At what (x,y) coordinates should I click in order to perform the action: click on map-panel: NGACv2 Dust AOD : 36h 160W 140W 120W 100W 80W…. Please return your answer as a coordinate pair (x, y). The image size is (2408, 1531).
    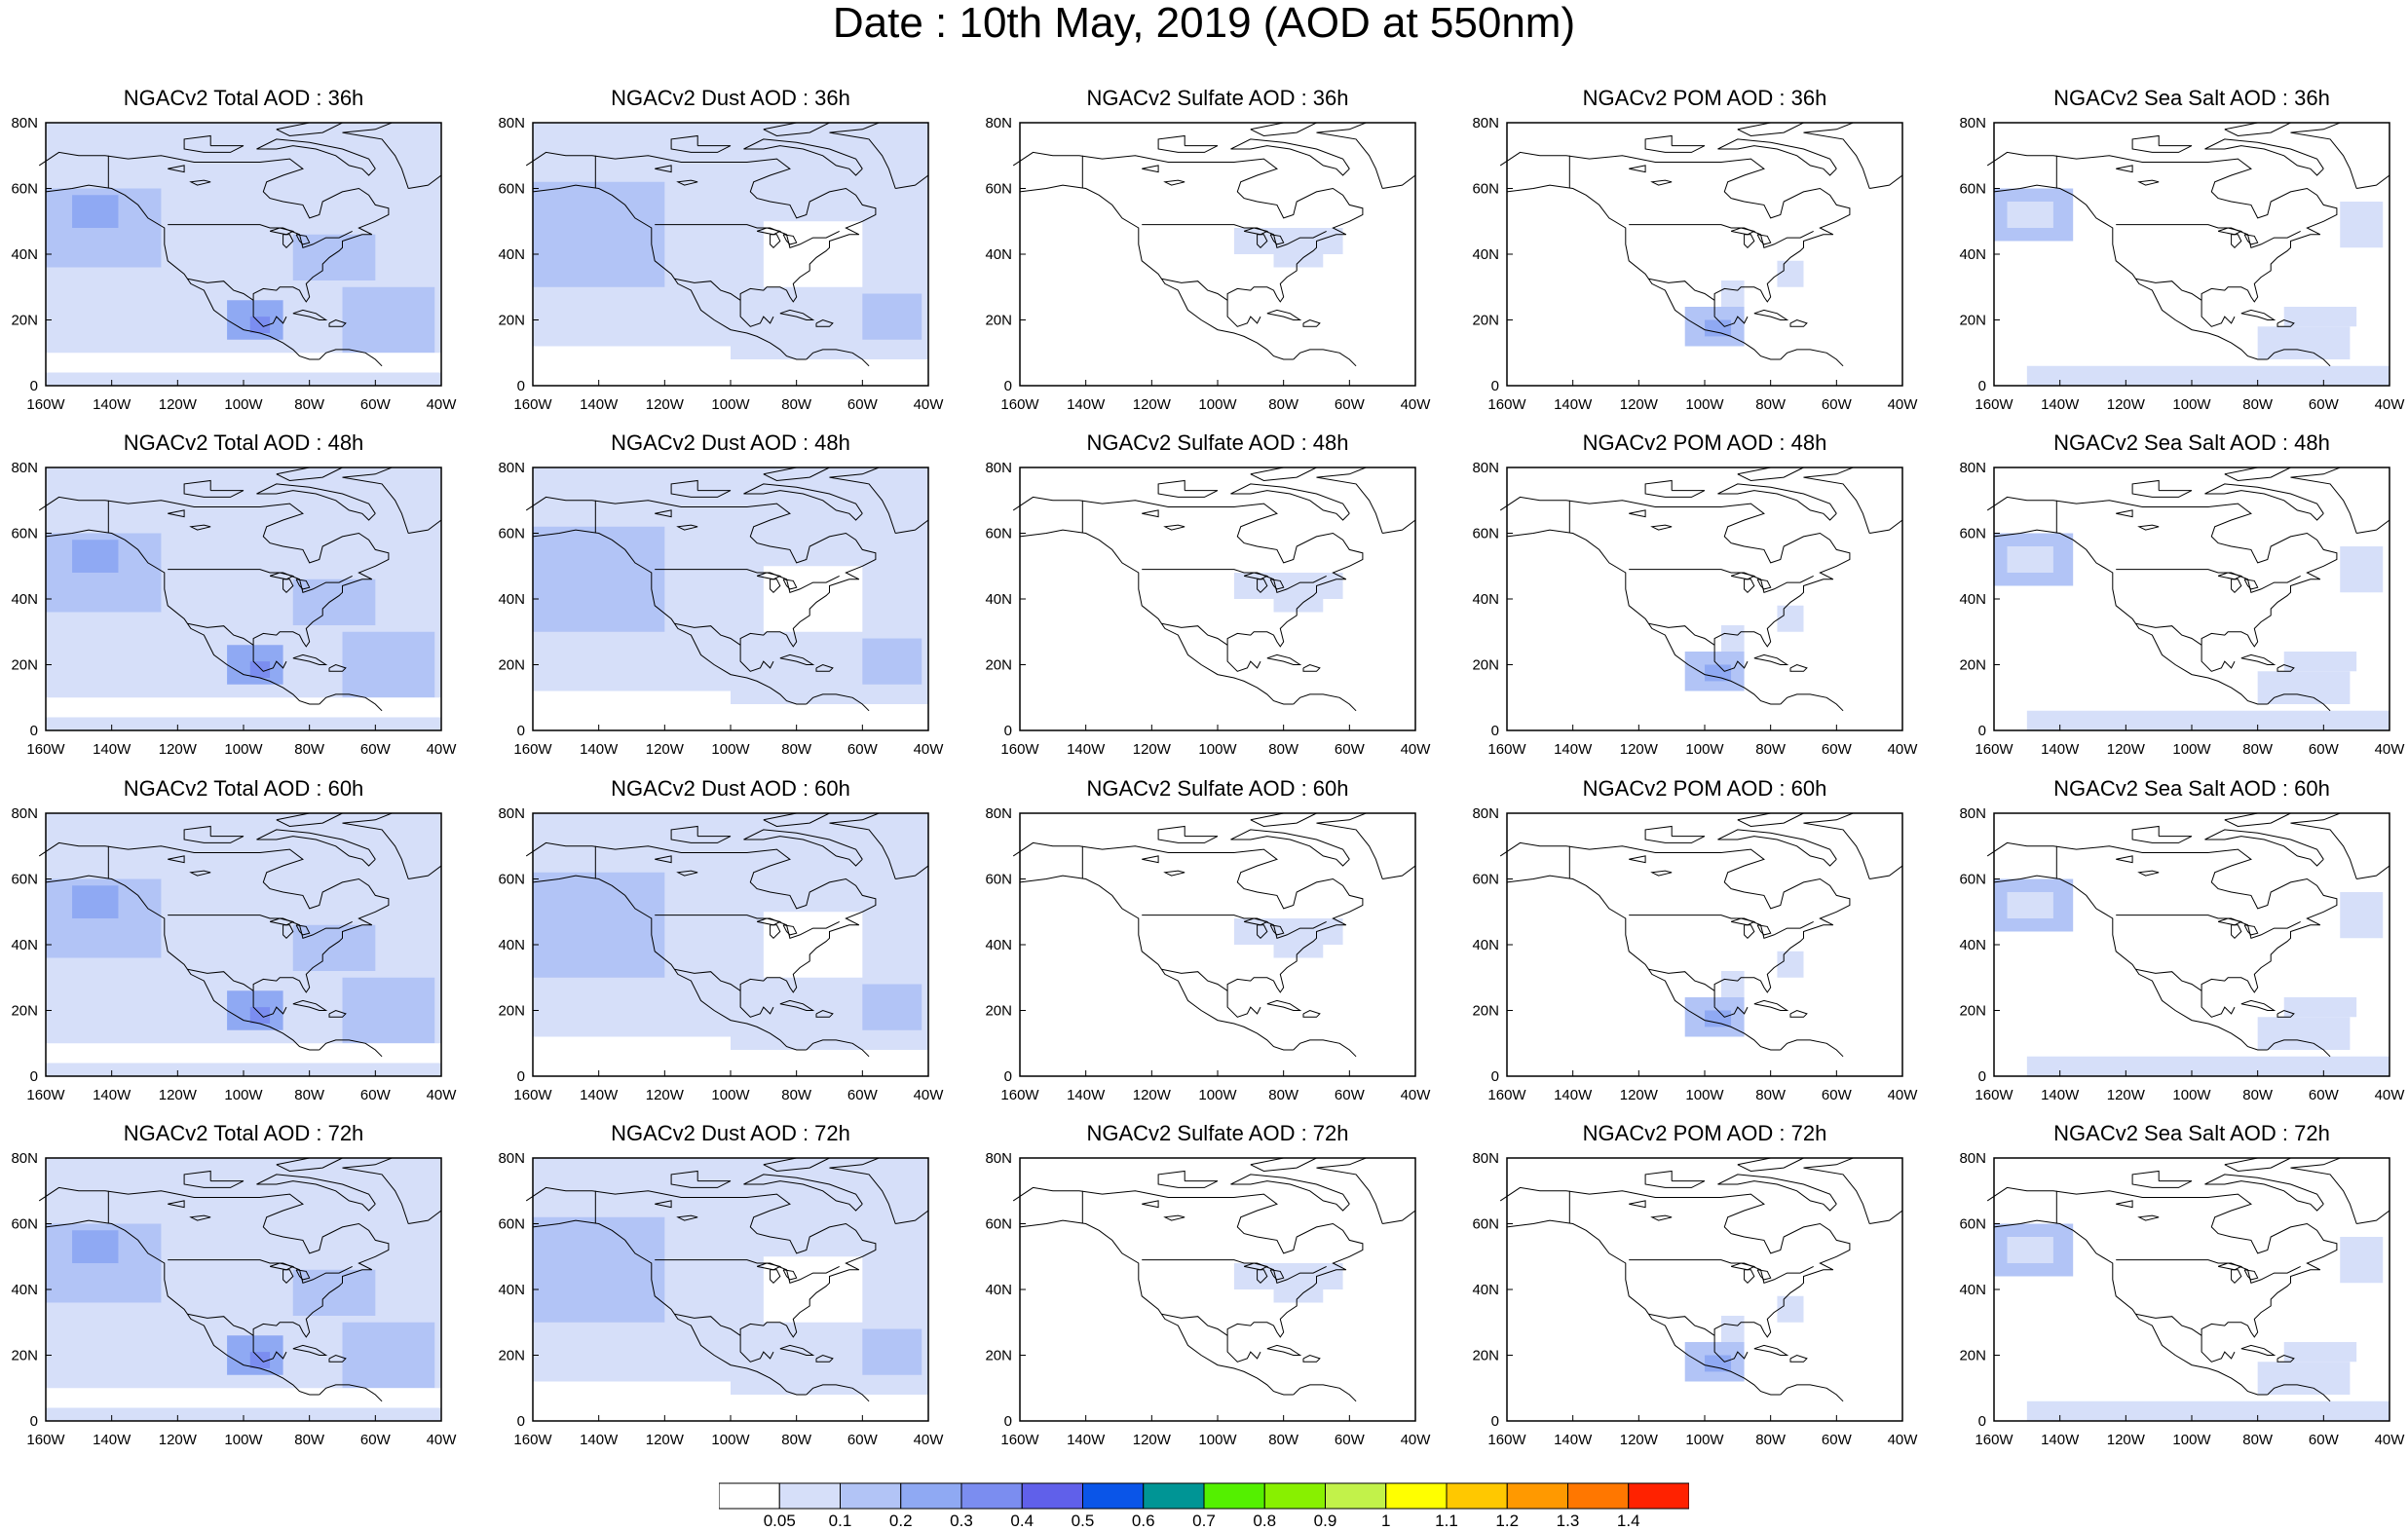
    Looking at the image, I should click on (730, 250).